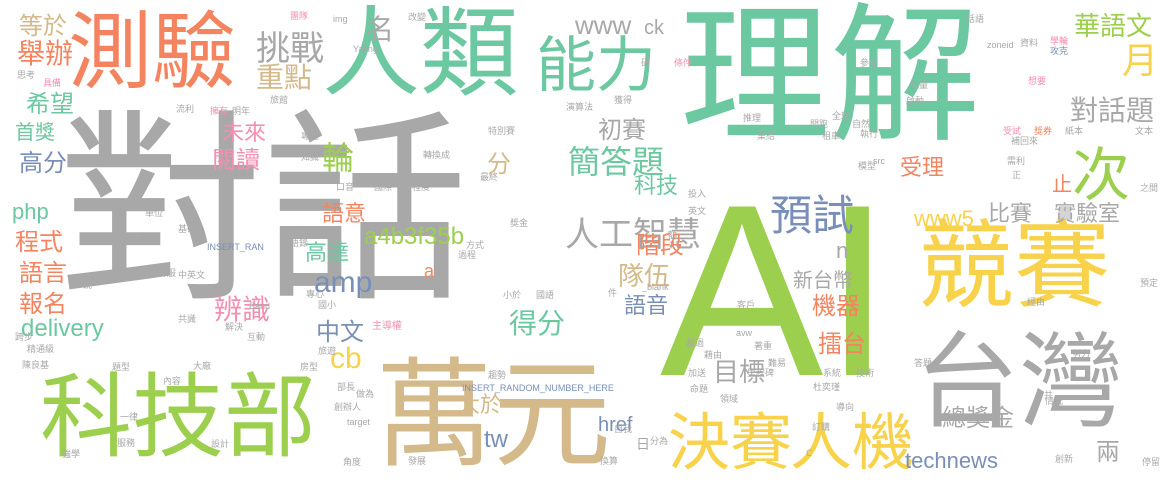 The width and height of the screenshot is (1175, 482). What do you see at coordinates (309, 368) in the screenshot?
I see `word: 房型` at bounding box center [309, 368].